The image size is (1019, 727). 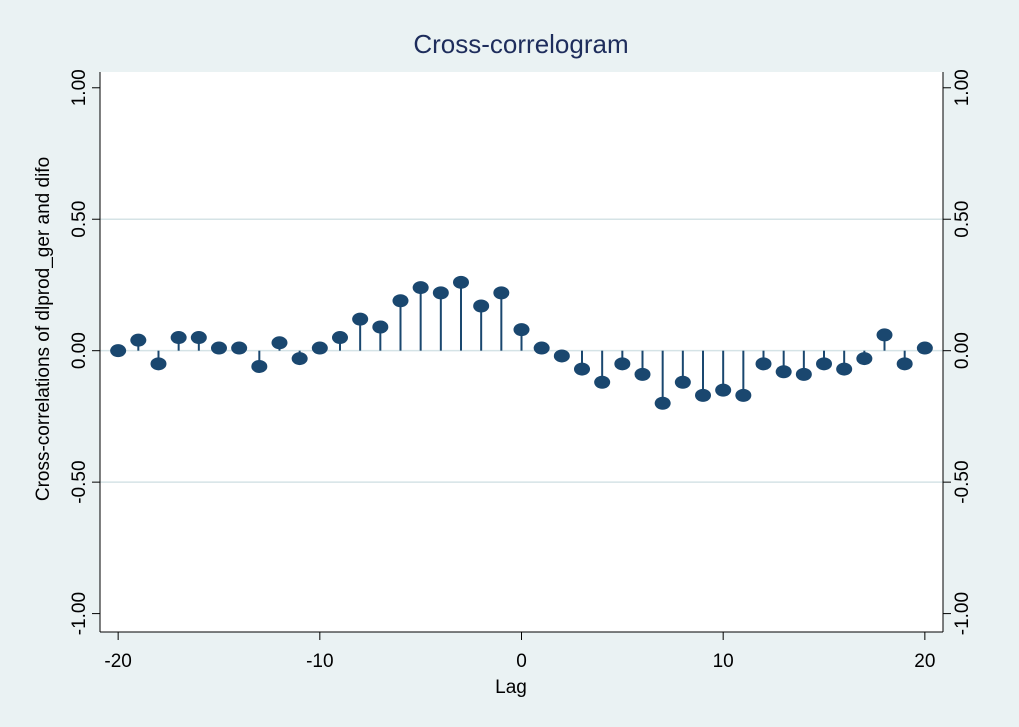 I want to click on y-tick-label: -1.00, so click(x=79, y=613).